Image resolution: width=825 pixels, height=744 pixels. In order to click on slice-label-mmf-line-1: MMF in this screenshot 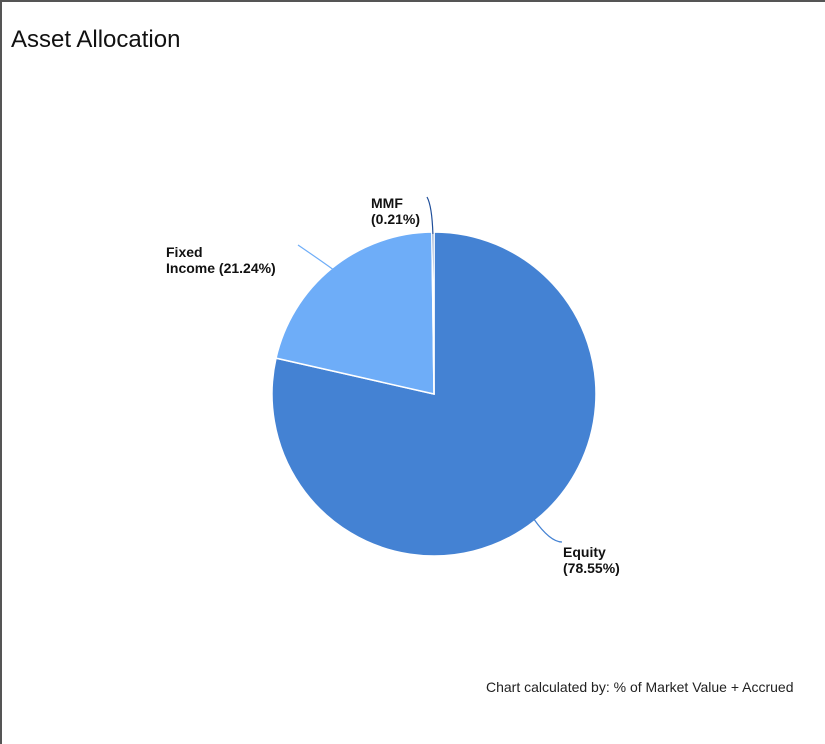, I will do `click(387, 203)`.